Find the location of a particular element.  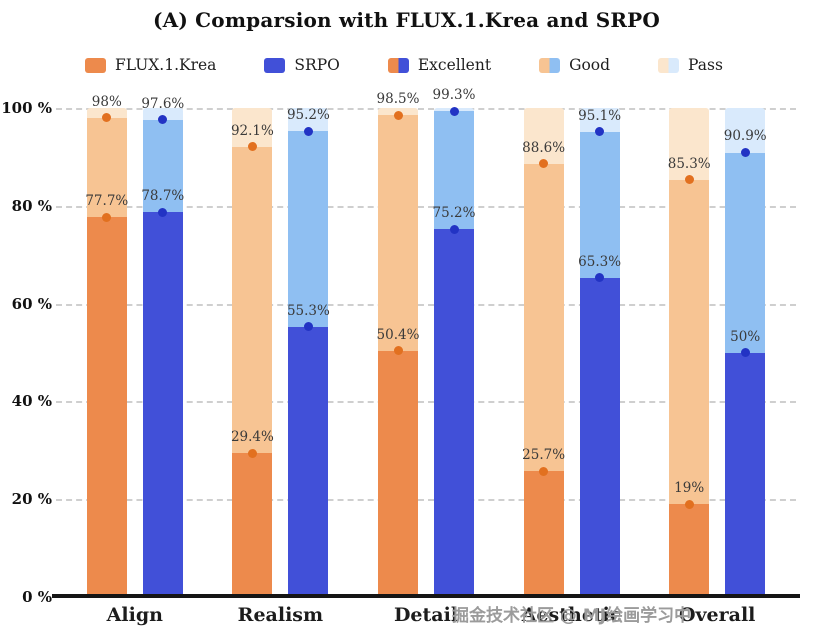

chart-title: (A) Comparsion with FLUX.1.Krea and SRPO is located at coordinates (406, 20).